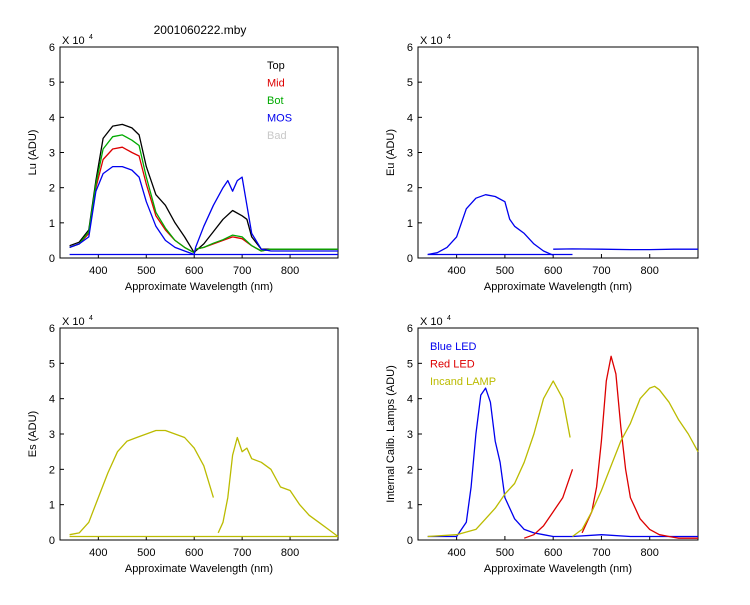 The width and height of the screenshot is (750, 605). I want to click on series-line-blue-led, so click(562, 462).